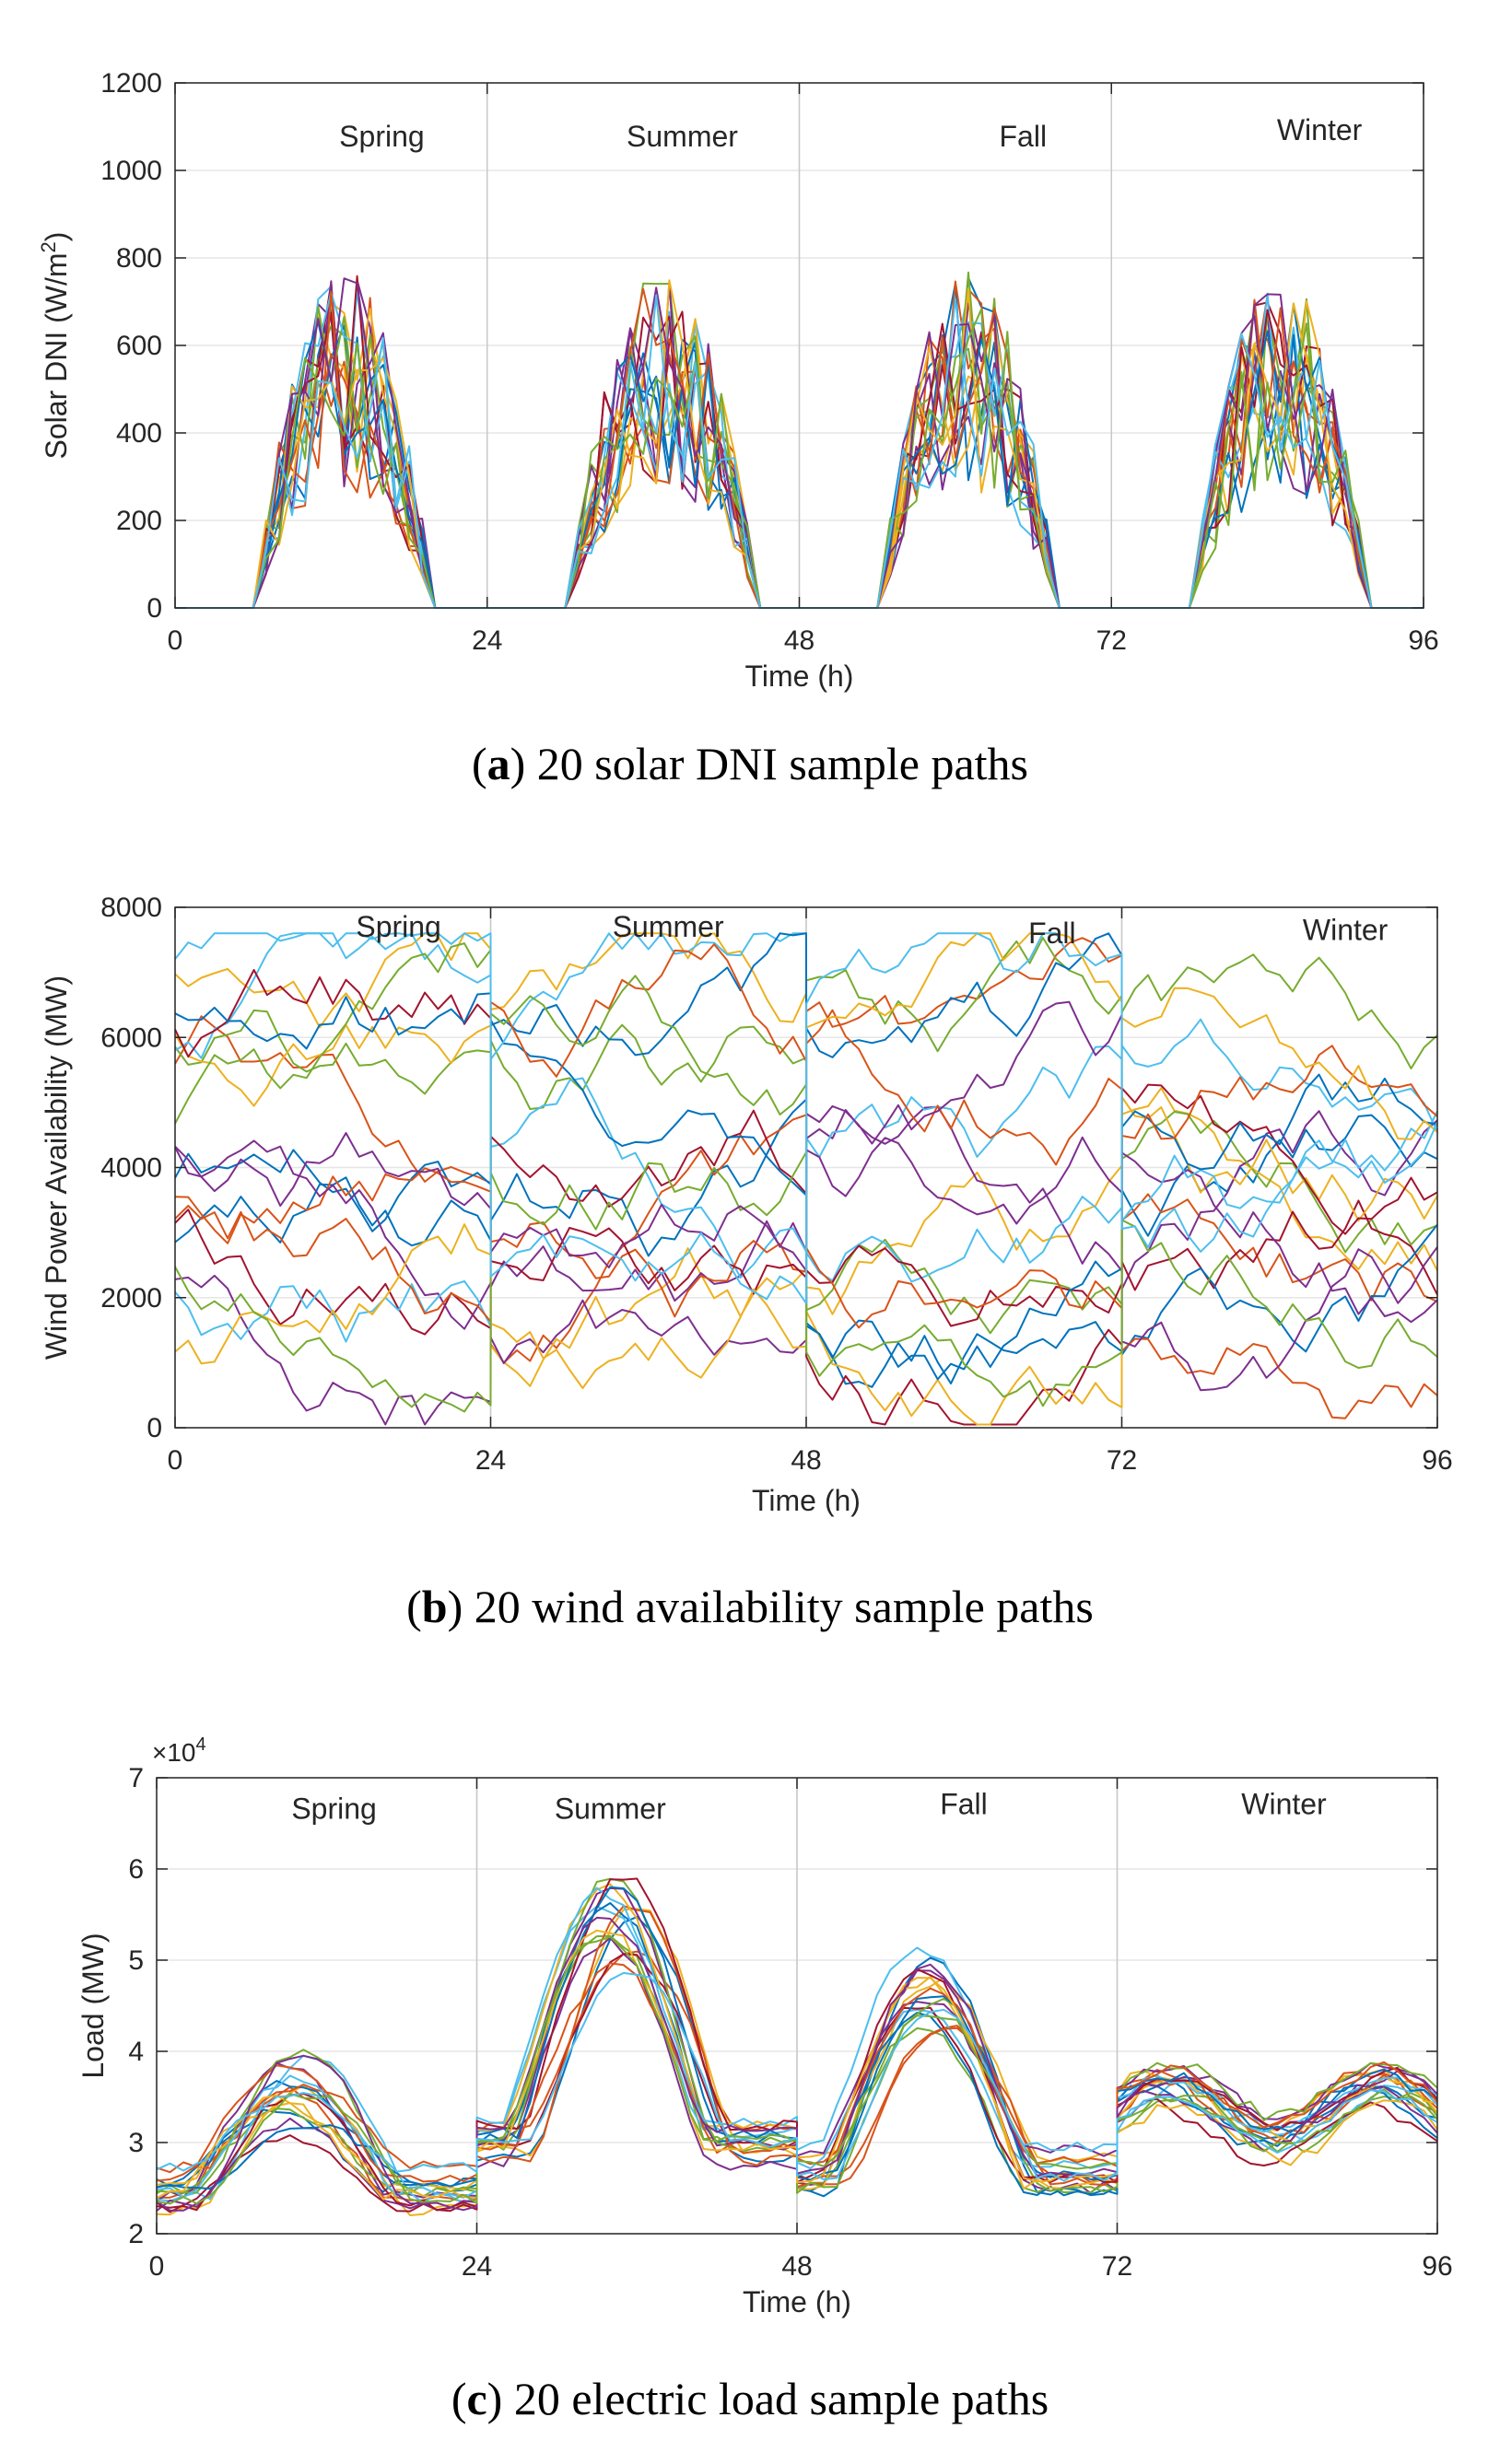 Image resolution: width=1500 pixels, height=2464 pixels. Describe the element at coordinates (131, 1037) in the screenshot. I see `y-tick-label: 6000` at that location.